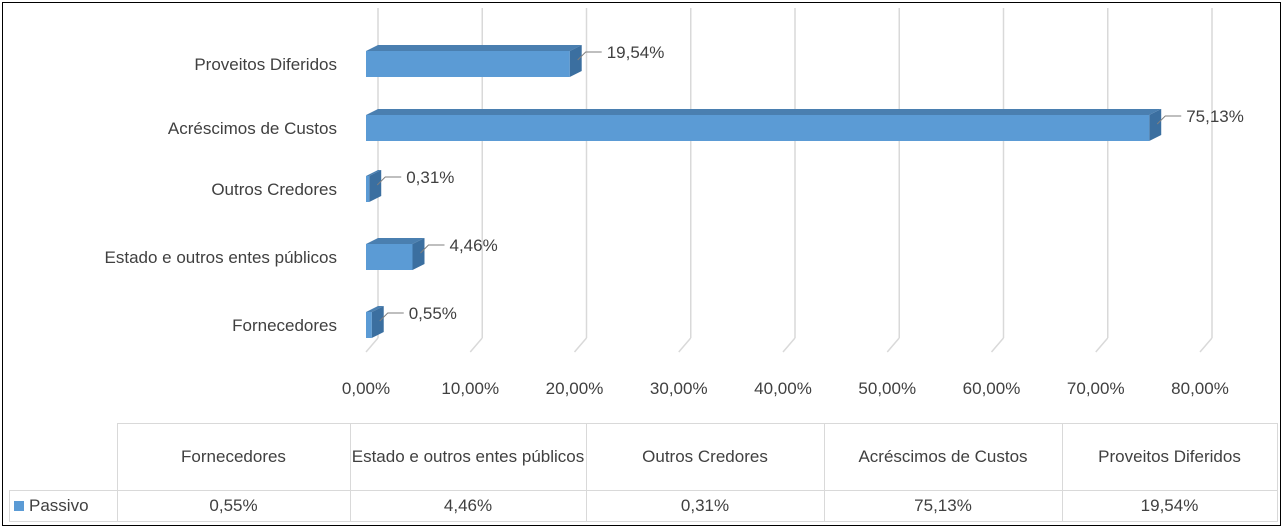 Image resolution: width=1285 pixels, height=530 pixels. What do you see at coordinates (233, 457) in the screenshot?
I see `data-table-header: Fornecedores` at bounding box center [233, 457].